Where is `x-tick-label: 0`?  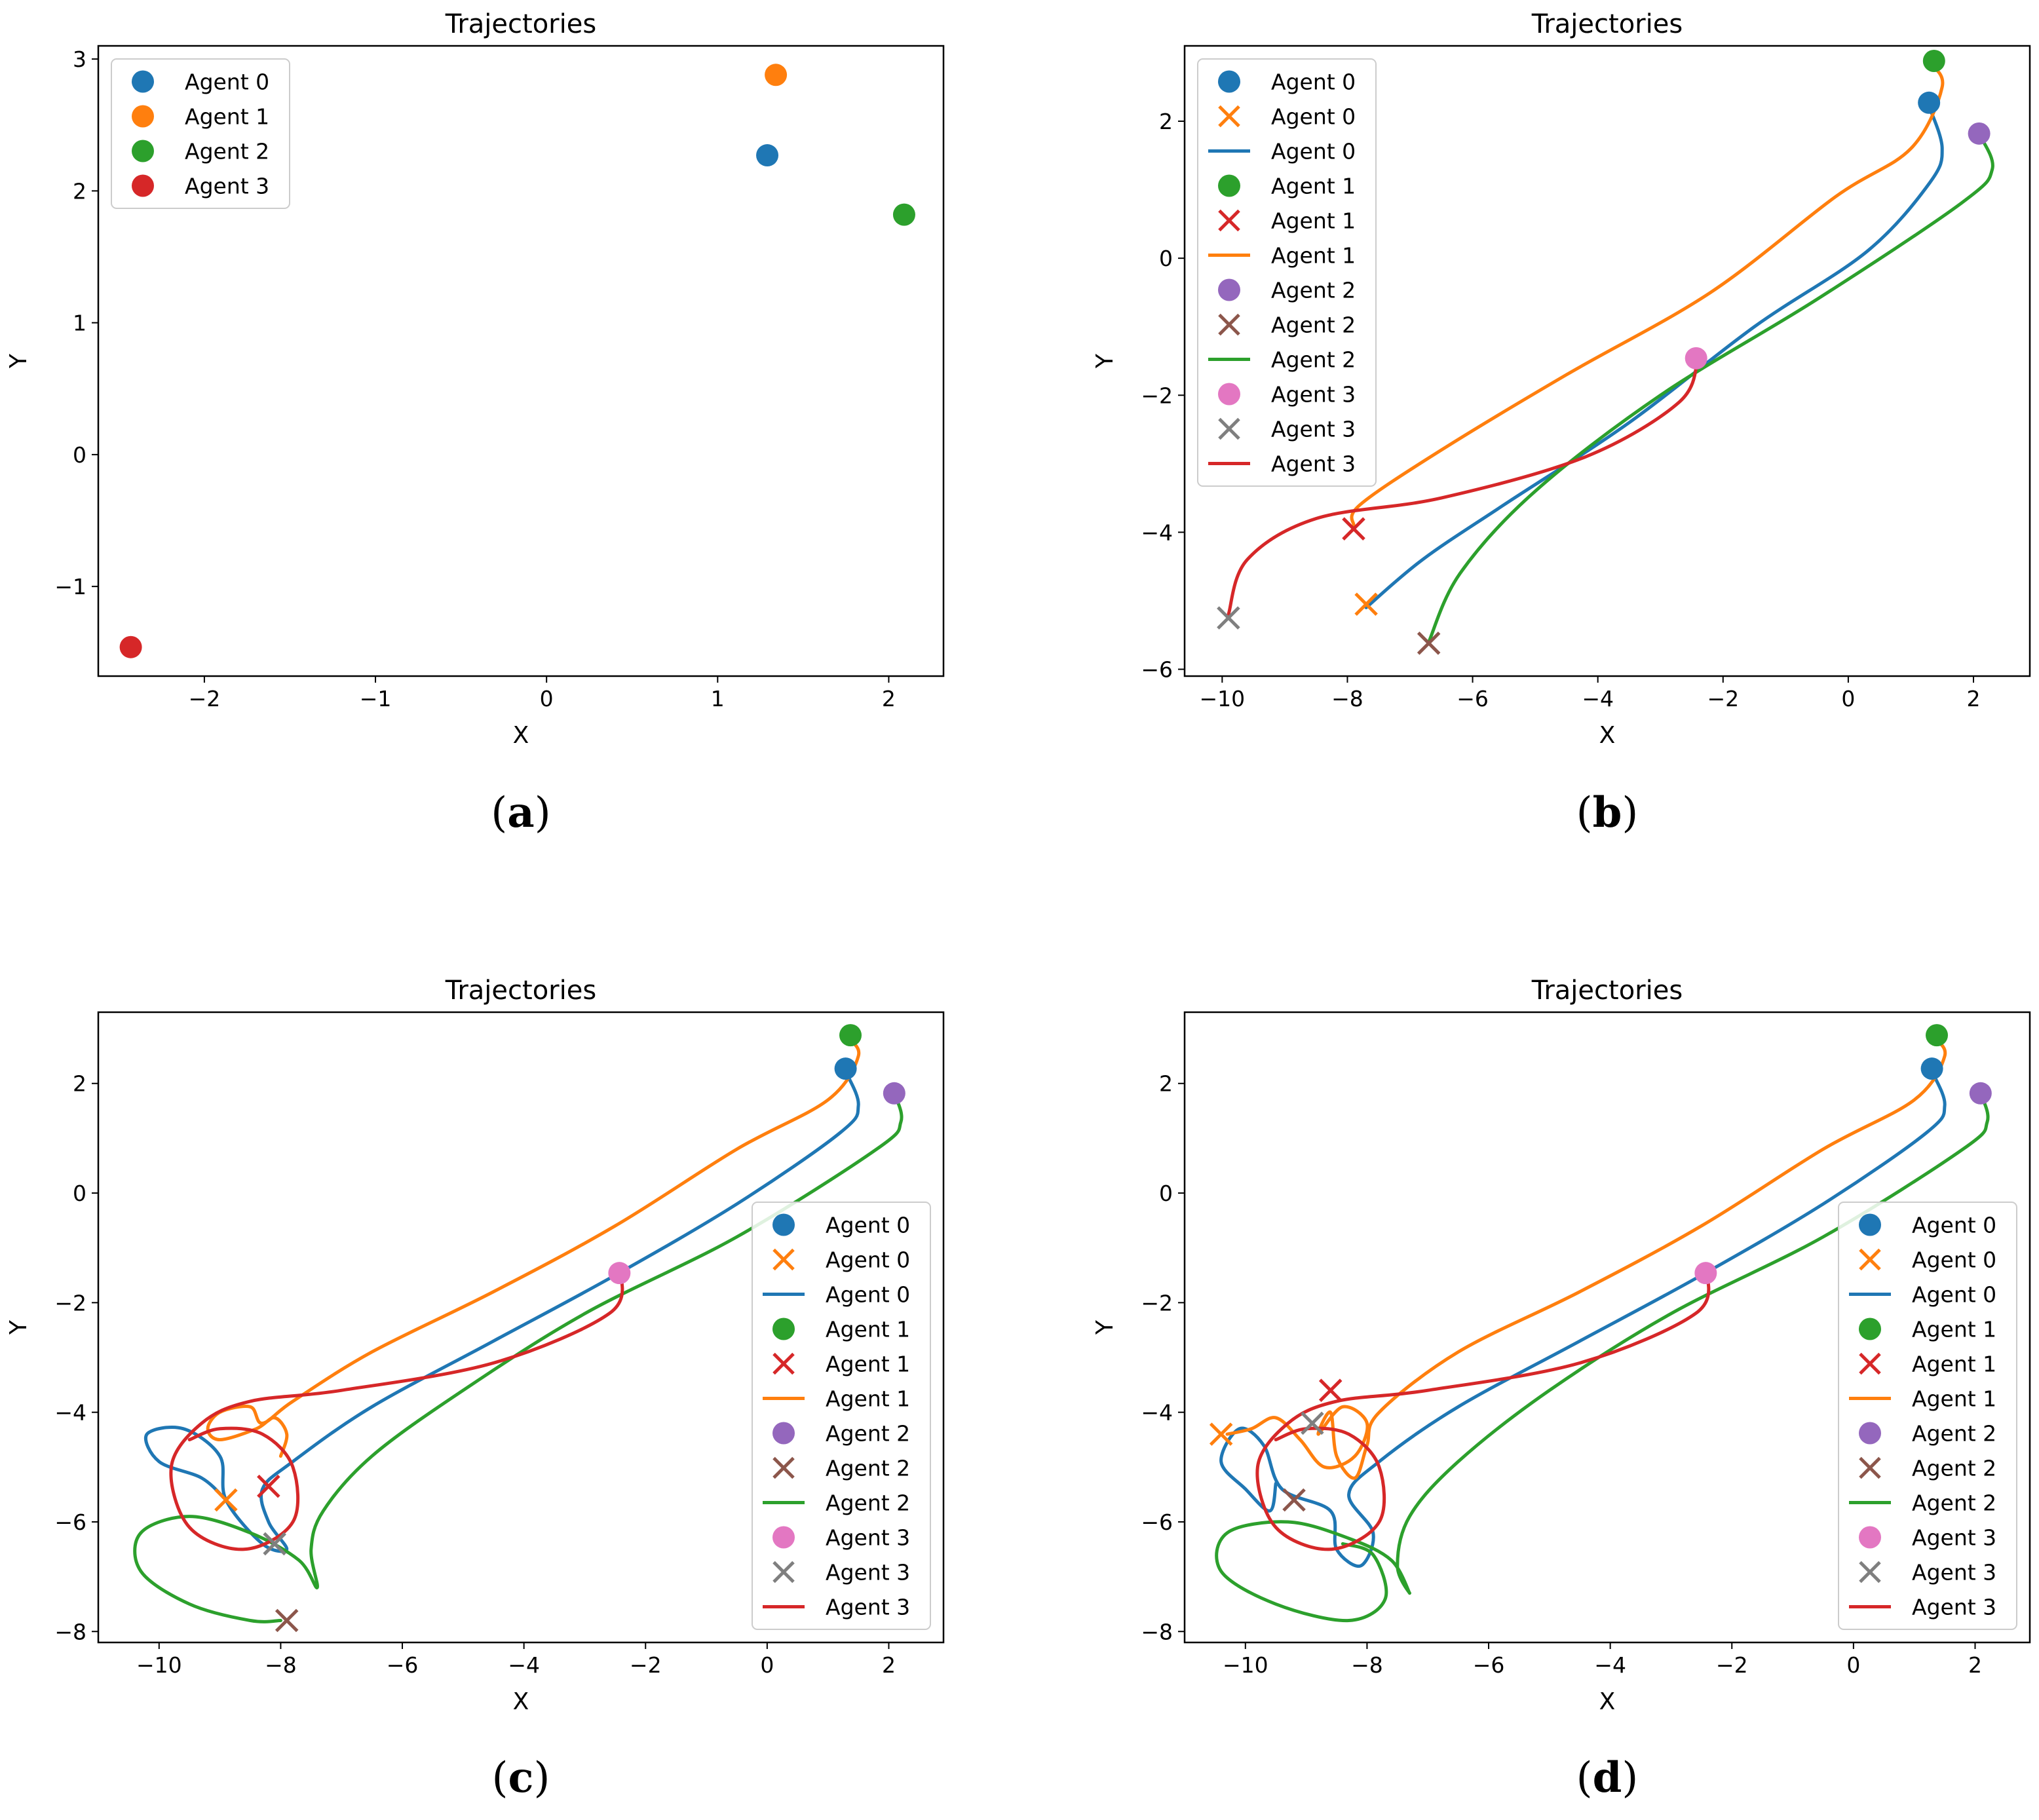 x-tick-label: 0 is located at coordinates (1848, 698).